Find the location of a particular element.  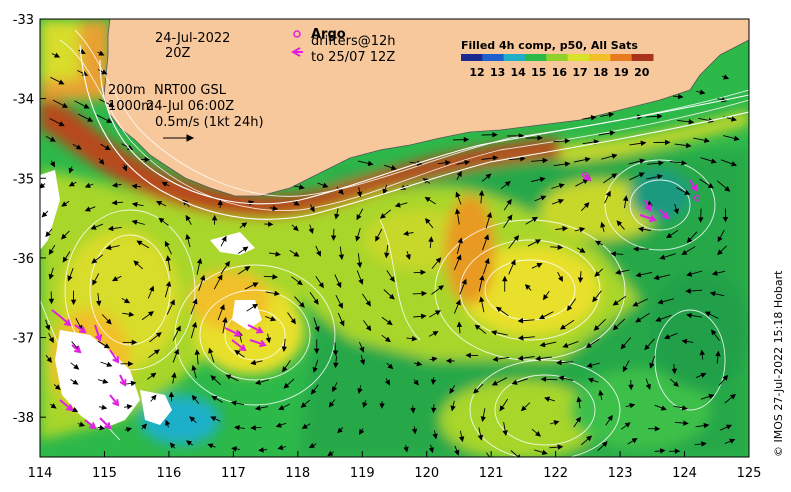

colorbar-title: Filled 4h comp, p50, All Sats is located at coordinates (549, 45).